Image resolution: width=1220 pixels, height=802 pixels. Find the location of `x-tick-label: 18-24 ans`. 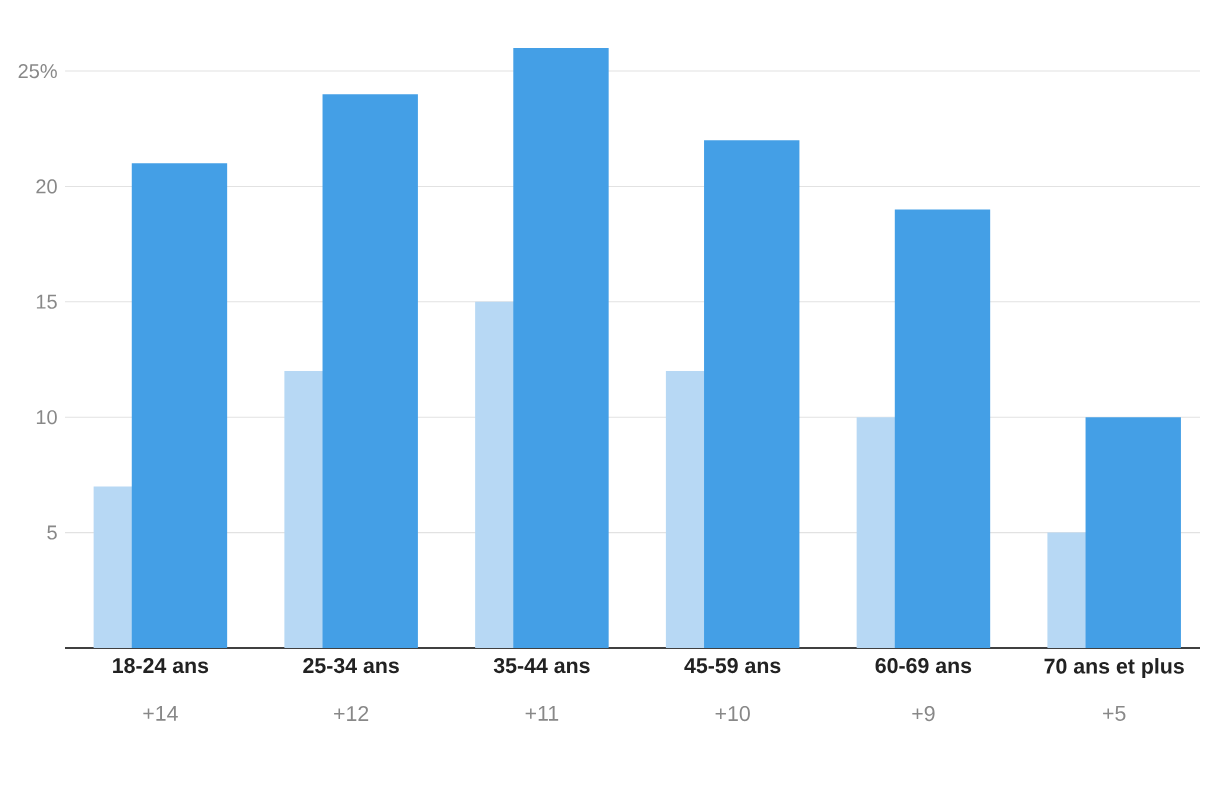

x-tick-label: 18-24 ans is located at coordinates (161, 666).